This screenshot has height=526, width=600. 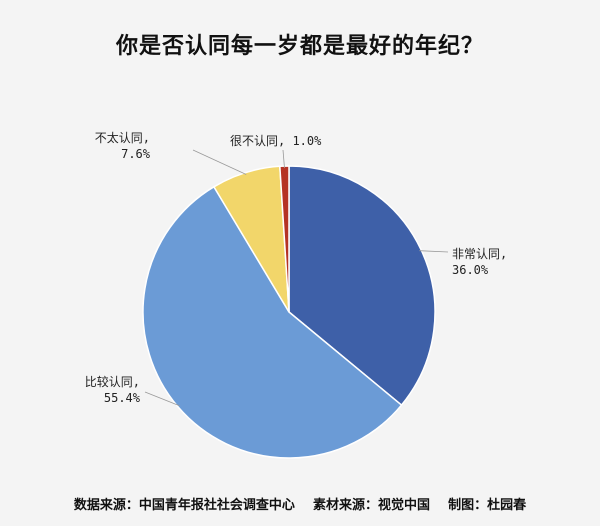 What do you see at coordinates (123, 145) in the screenshot?
I see `slice-label: 不太认同, 7.6%` at bounding box center [123, 145].